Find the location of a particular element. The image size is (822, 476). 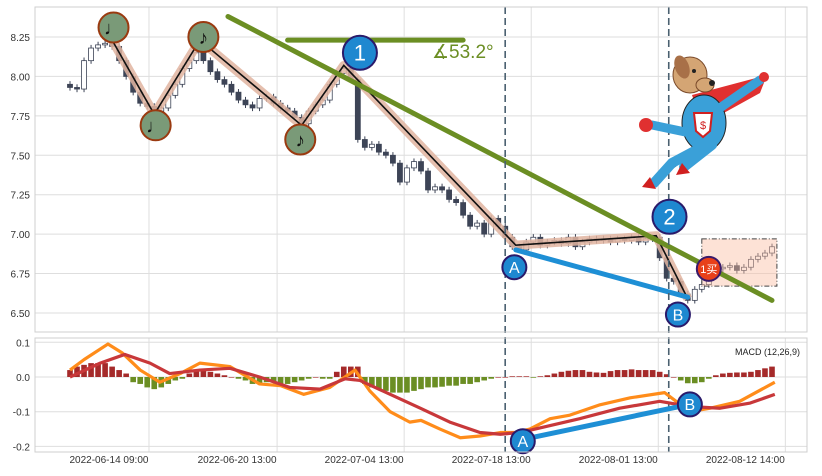

macd-tick-label: -0.2 is located at coordinates (22, 447).